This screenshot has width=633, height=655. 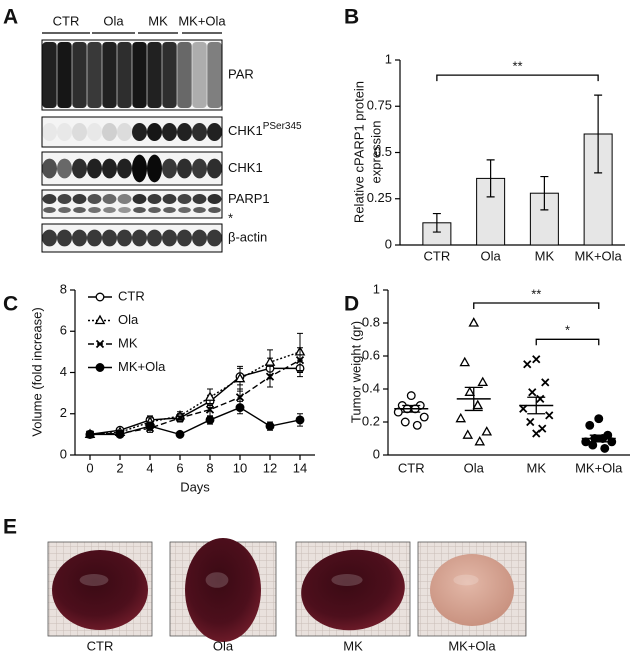 What do you see at coordinates (351, 17) in the screenshot?
I see `panel-label: B` at bounding box center [351, 17].